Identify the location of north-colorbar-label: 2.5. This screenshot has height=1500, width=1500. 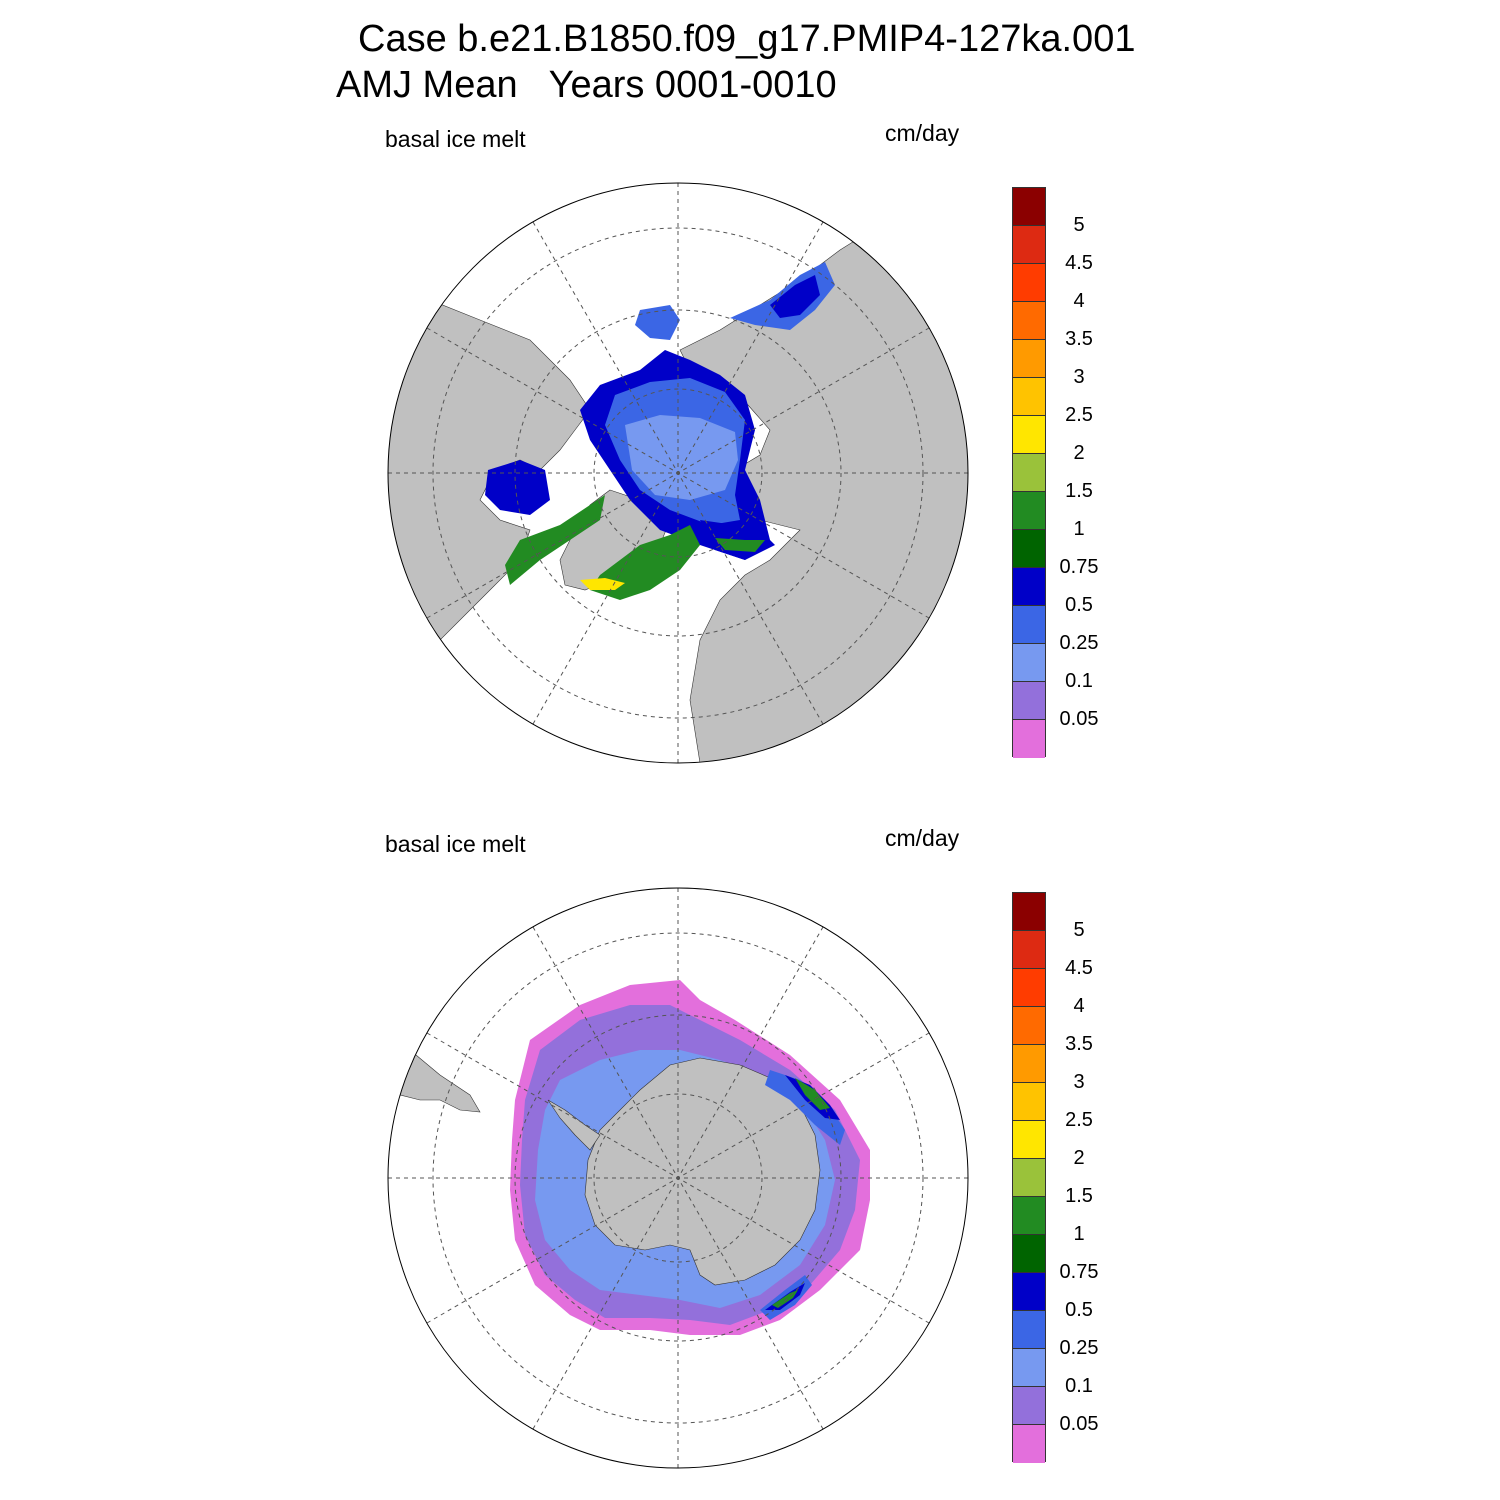
(1079, 415).